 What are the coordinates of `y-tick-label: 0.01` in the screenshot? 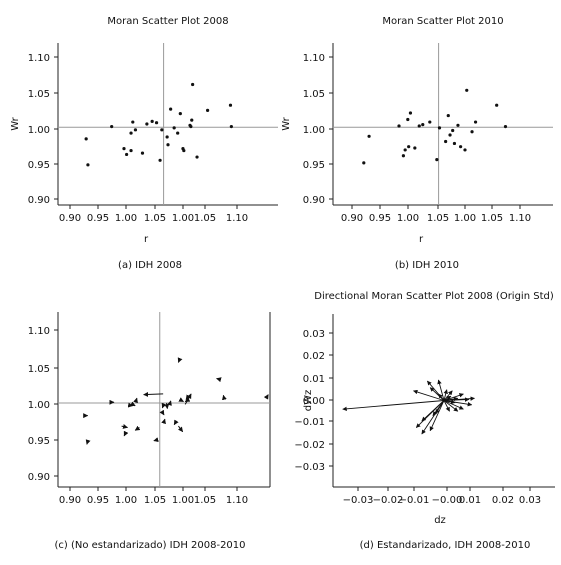 It's located at (314, 379).